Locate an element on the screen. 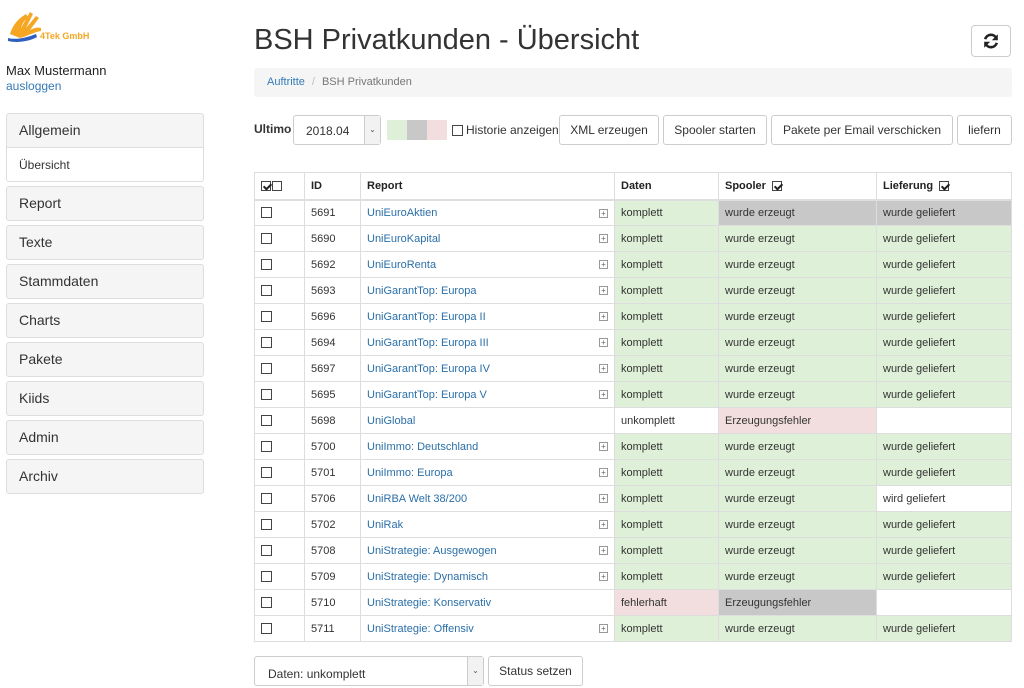 The image size is (1024, 688). row-report-link: UniGarantTop: Europa is located at coordinates (422, 290).